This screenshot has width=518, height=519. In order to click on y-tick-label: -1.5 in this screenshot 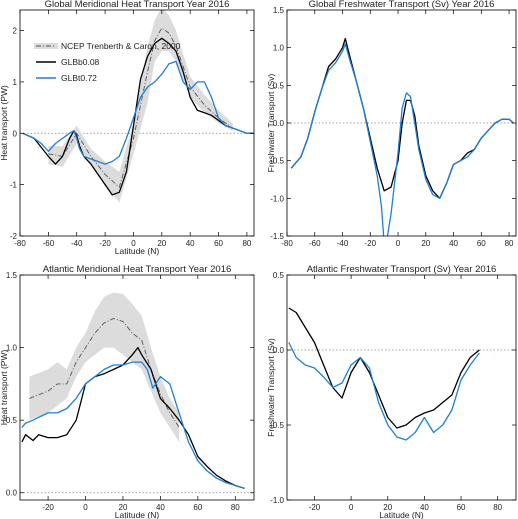, I will do `click(277, 236)`.